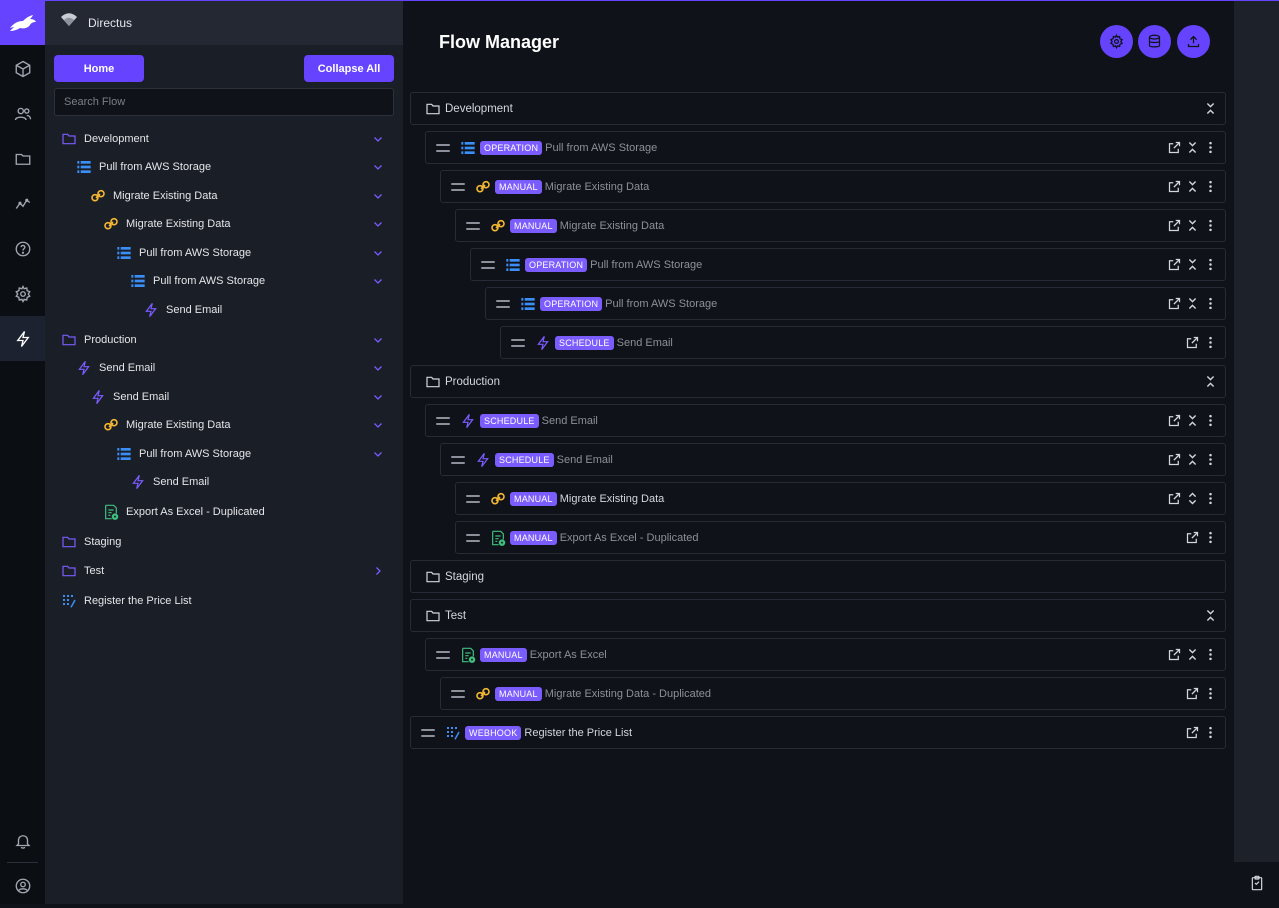 This screenshot has height=908, width=1279. I want to click on chevron-right-icon, so click(378, 571).